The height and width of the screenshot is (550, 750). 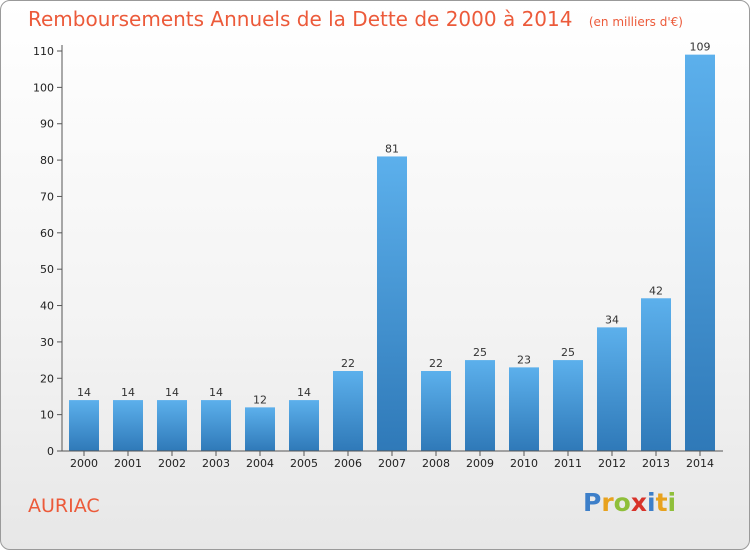 I want to click on data-label-2004: 12, so click(x=260, y=399).